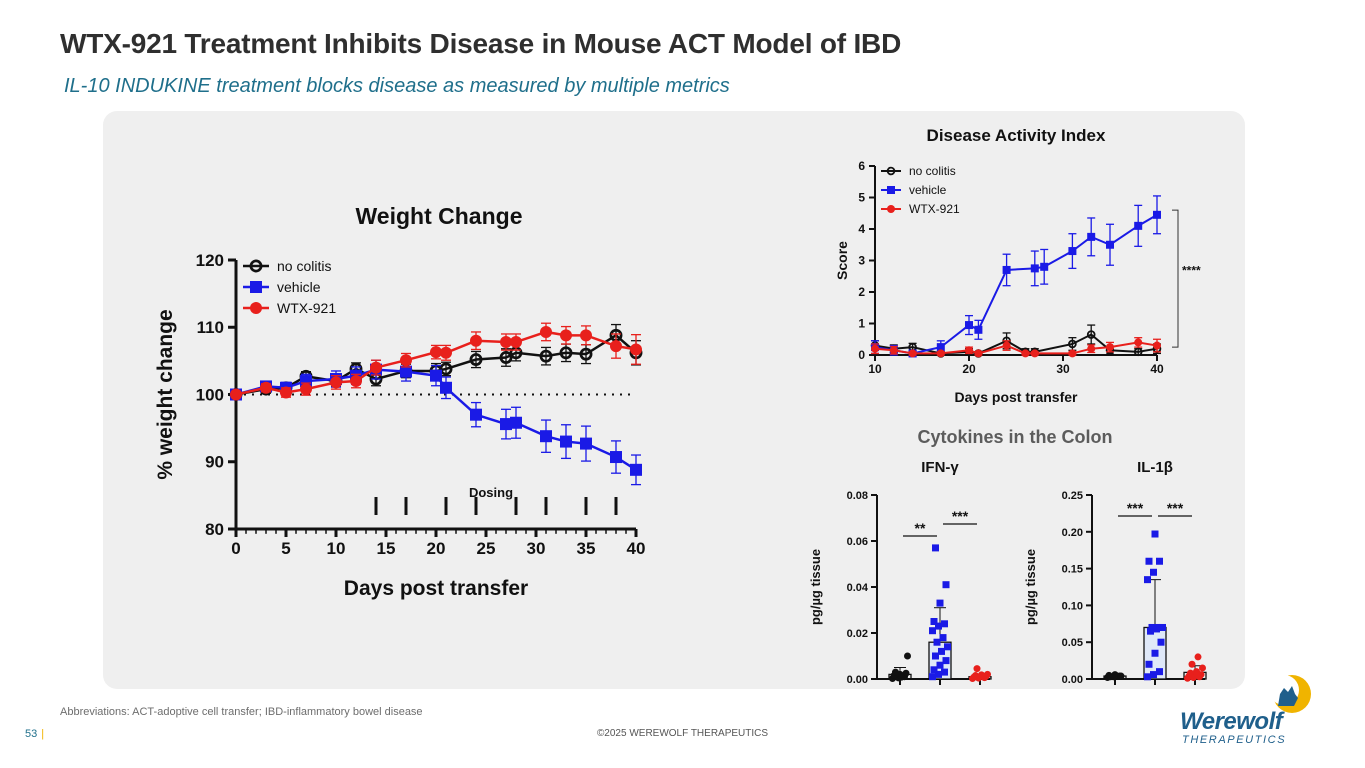 The image size is (1365, 768). I want to click on y-tick-label: 1, so click(861, 324).